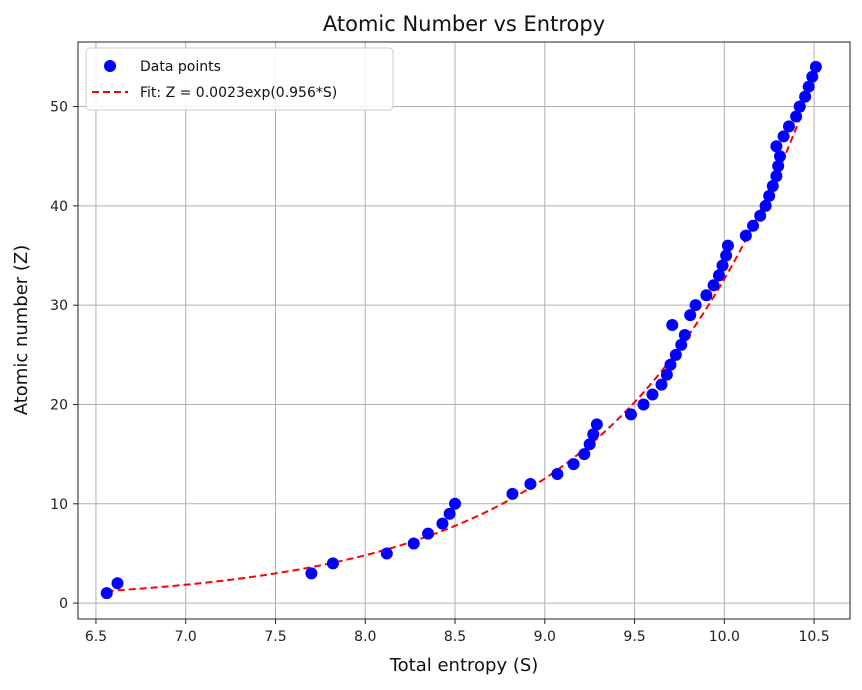  What do you see at coordinates (455, 637) in the screenshot?
I see `x-tick-label: 8.5` at bounding box center [455, 637].